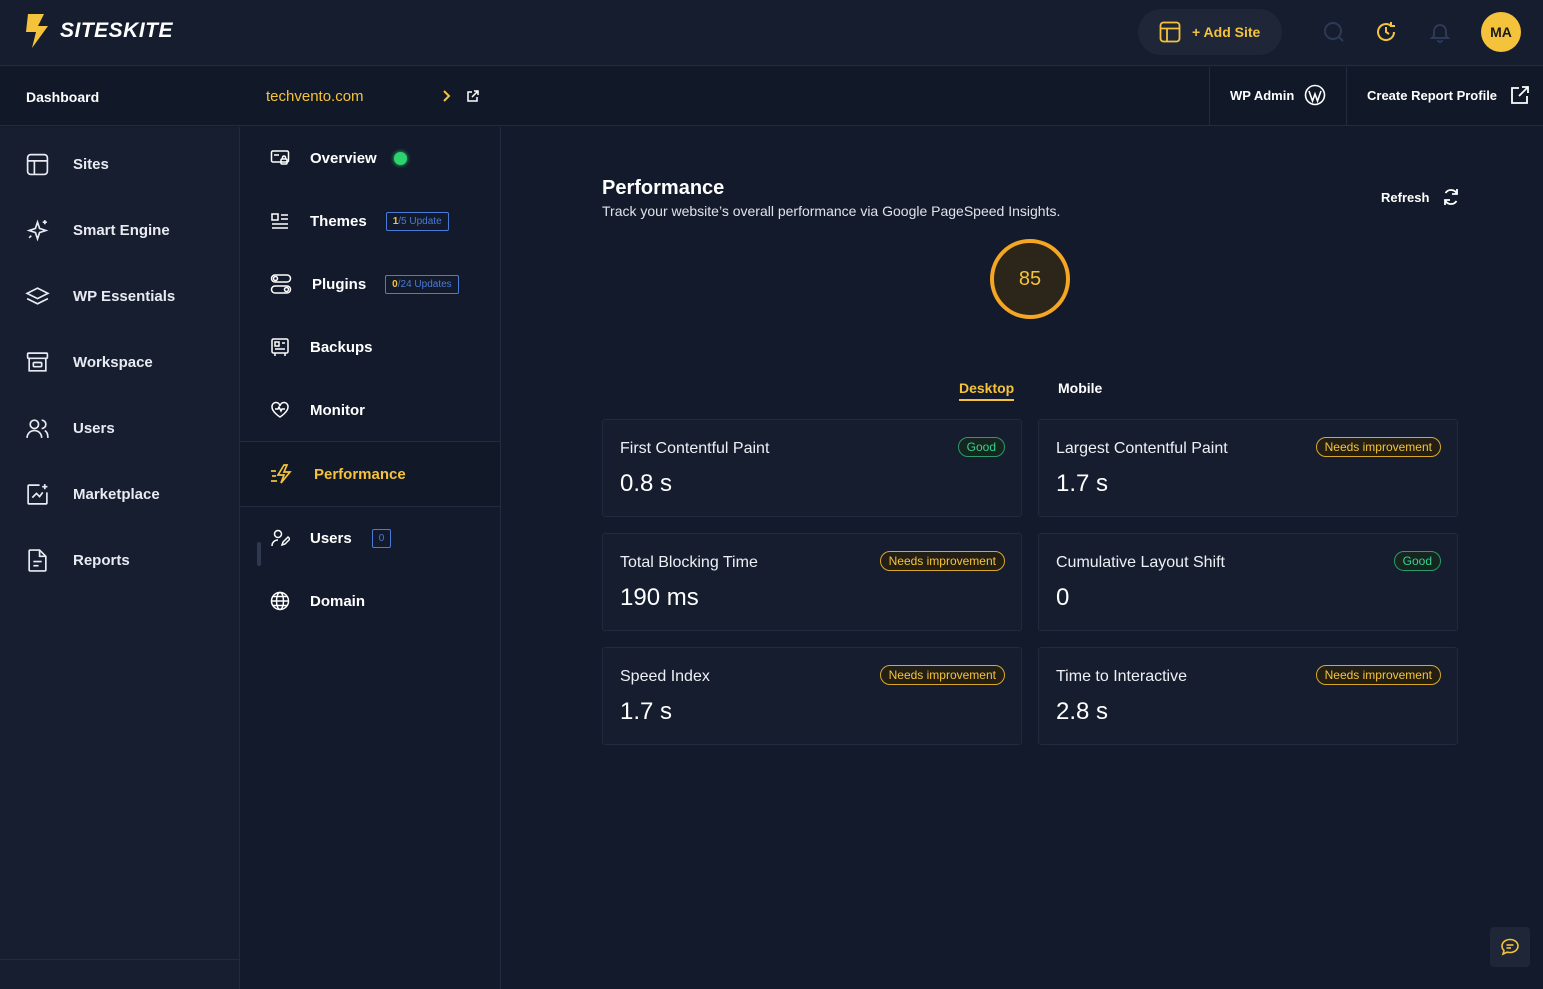 The image size is (1543, 989). I want to click on subnav-label: Plugins, so click(339, 284).